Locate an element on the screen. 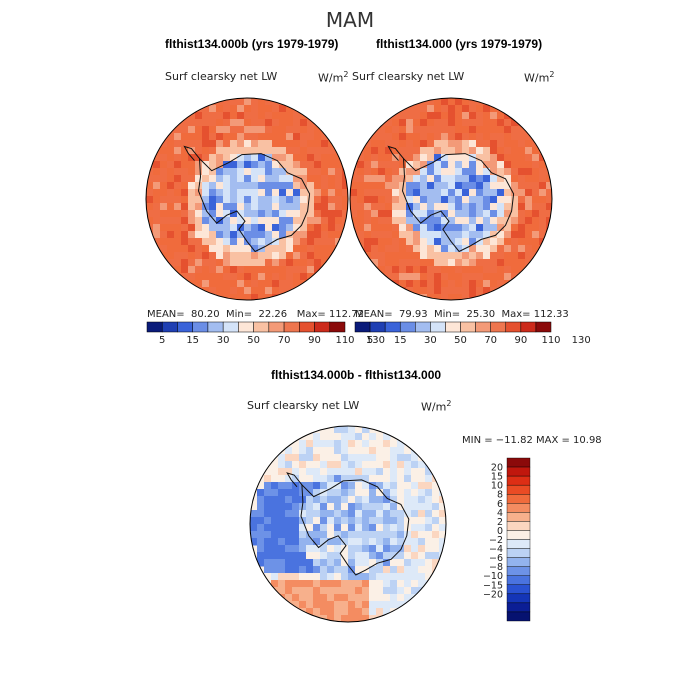 This screenshot has width=700, height=700. colorbar-tick-label: 15 is located at coordinates (400, 340).